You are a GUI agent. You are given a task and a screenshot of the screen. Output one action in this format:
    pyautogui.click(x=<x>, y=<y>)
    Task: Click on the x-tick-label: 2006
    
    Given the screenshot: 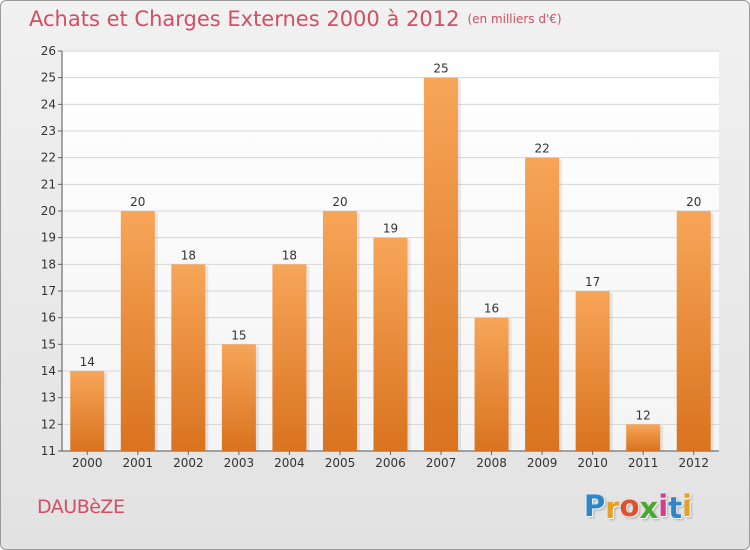 What is the action you would take?
    pyautogui.click(x=390, y=463)
    